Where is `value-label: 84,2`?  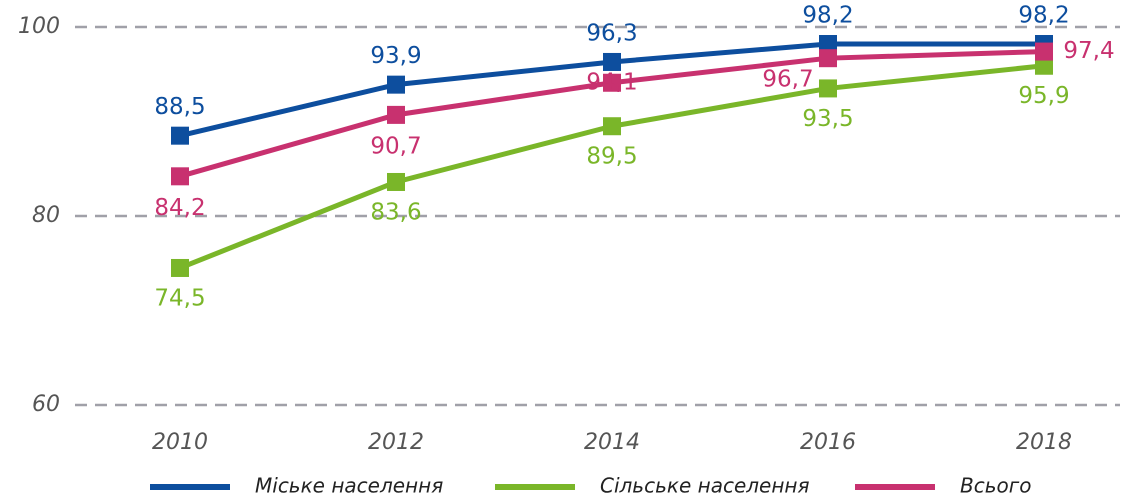 value-label: 84,2 is located at coordinates (179, 208).